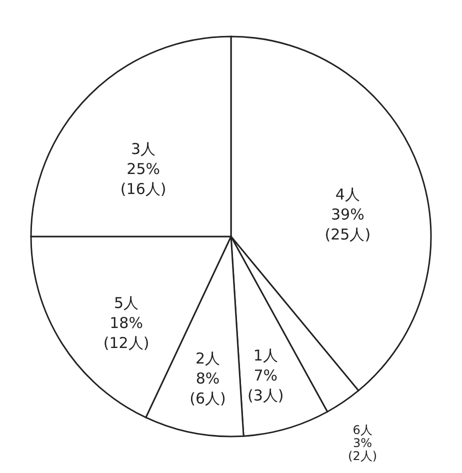 This screenshot has height=473, width=462. I want to click on slice-label: 1人, so click(265, 355).